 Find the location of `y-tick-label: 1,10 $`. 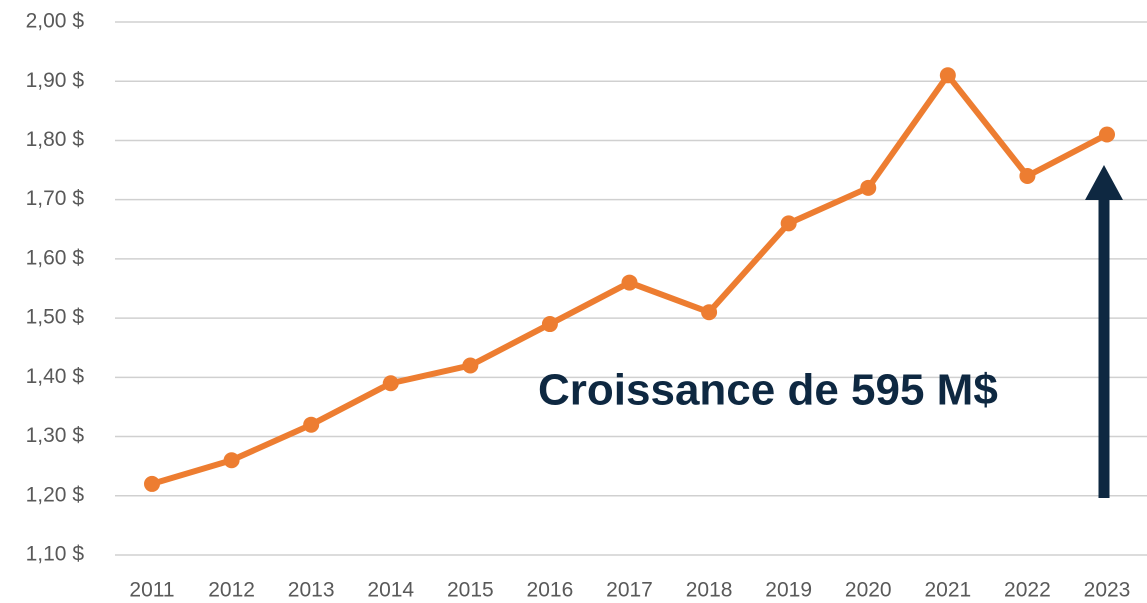

y-tick-label: 1,10 $ is located at coordinates (55, 554).